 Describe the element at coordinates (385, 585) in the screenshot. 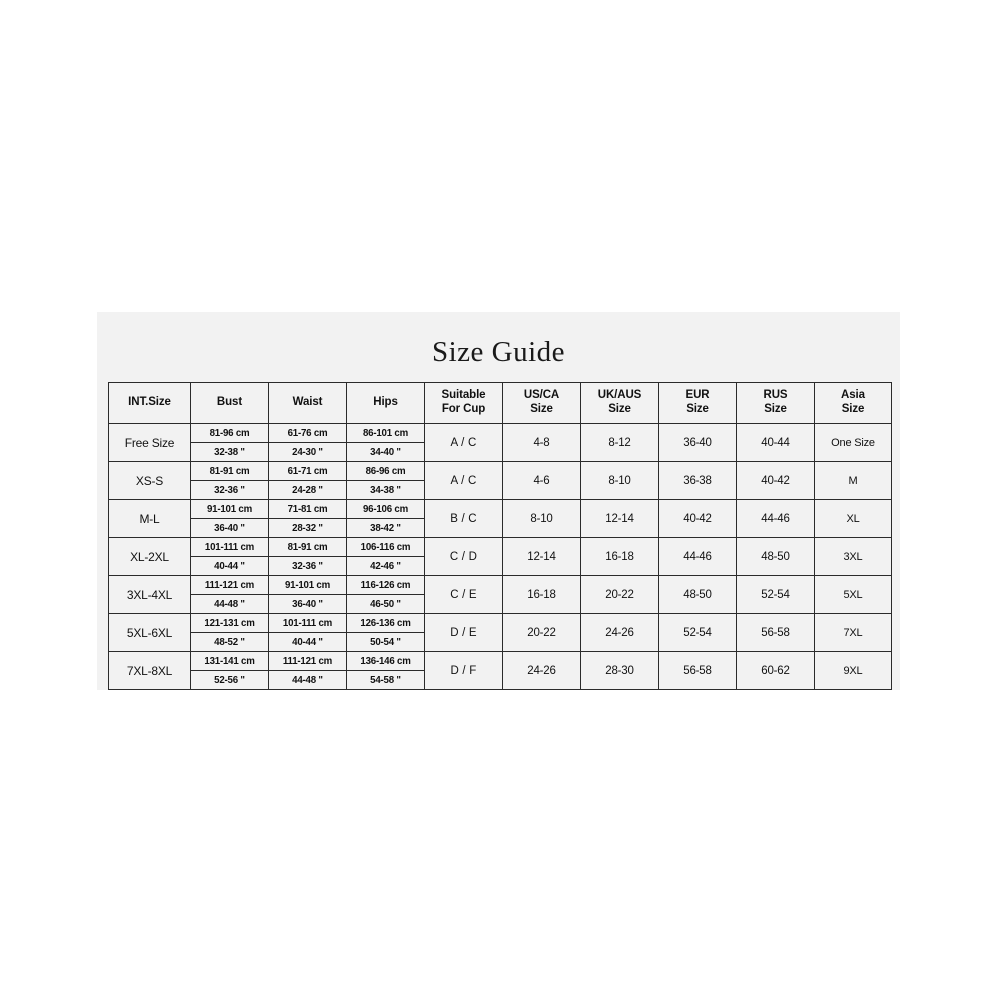

I see `cell-hips-cm: 116-126 cm` at that location.